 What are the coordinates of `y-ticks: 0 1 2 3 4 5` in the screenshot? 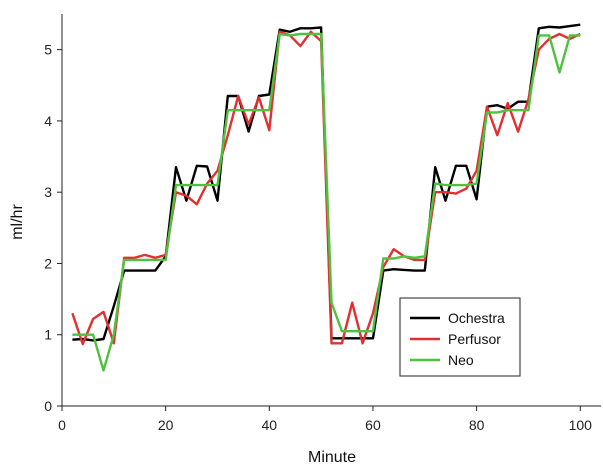 It's located at (53, 228).